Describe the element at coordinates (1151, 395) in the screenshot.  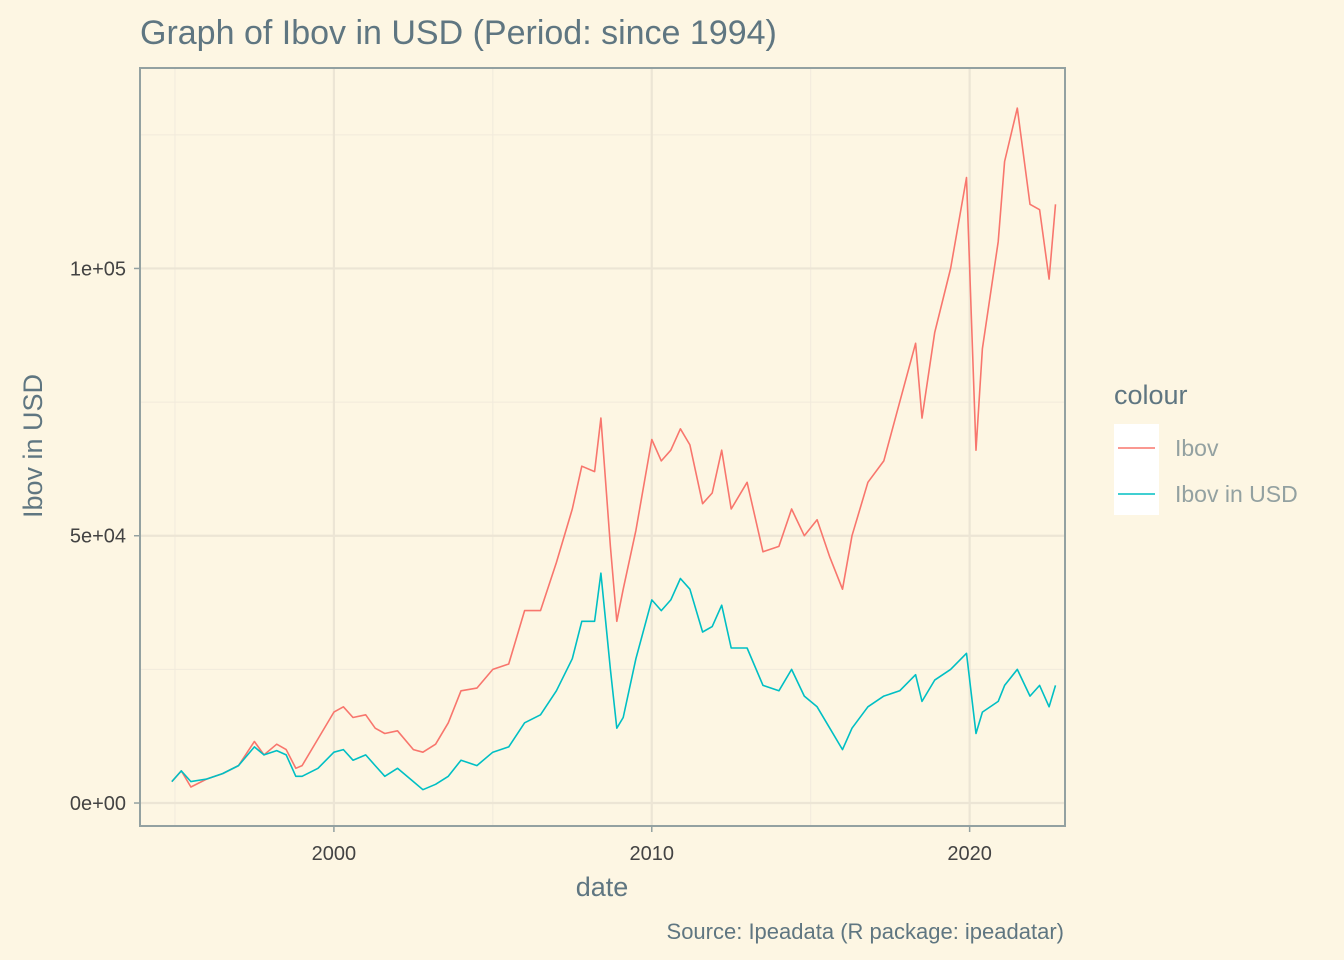
I see `legend-title: colour` at that location.